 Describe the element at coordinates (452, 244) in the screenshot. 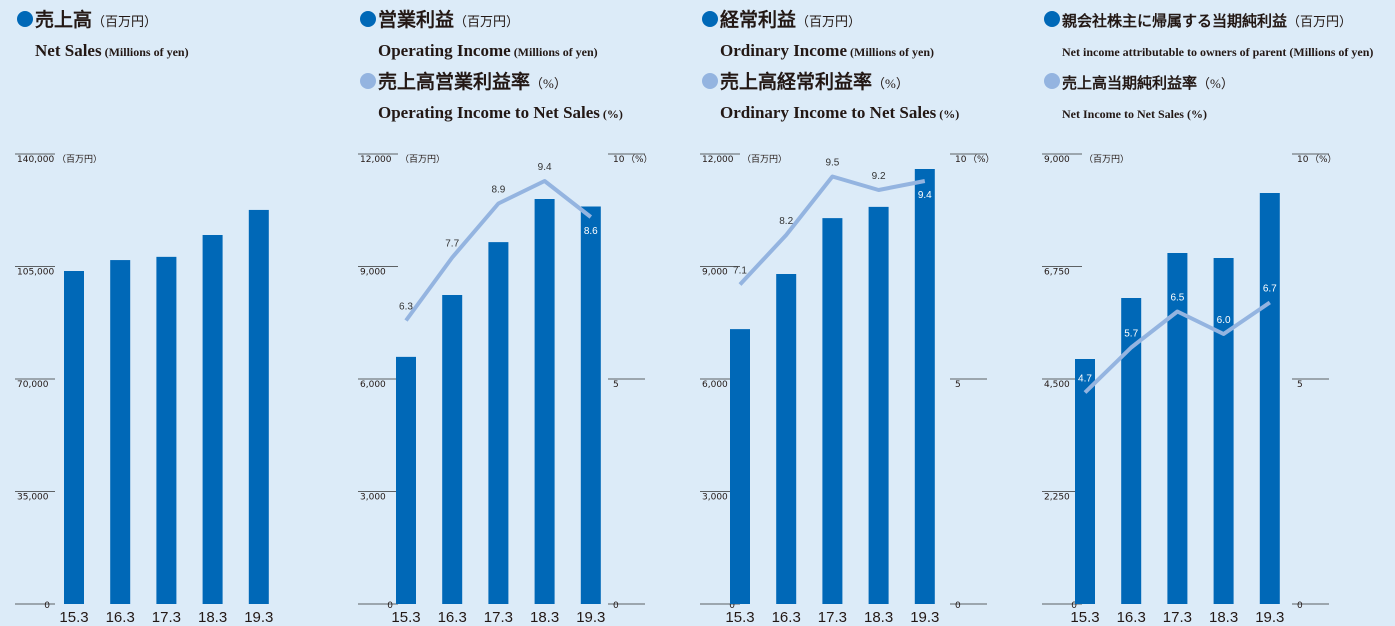

I see `data-label: 7.7` at that location.